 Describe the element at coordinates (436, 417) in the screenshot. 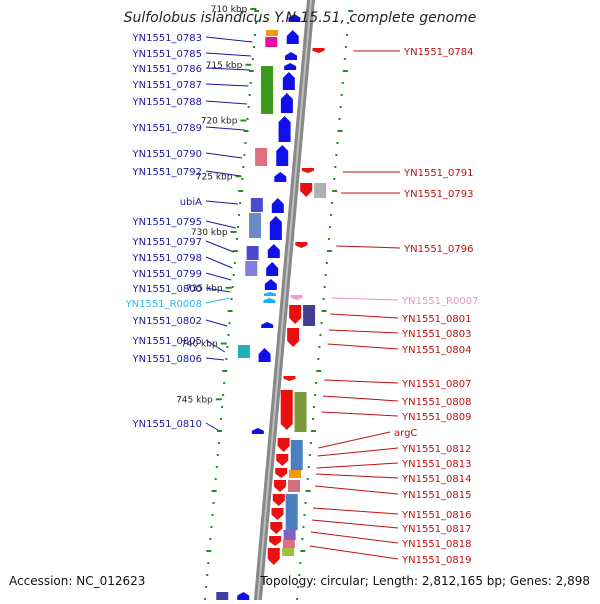

I see `reverse-gene-label: YN1551_0809` at that location.